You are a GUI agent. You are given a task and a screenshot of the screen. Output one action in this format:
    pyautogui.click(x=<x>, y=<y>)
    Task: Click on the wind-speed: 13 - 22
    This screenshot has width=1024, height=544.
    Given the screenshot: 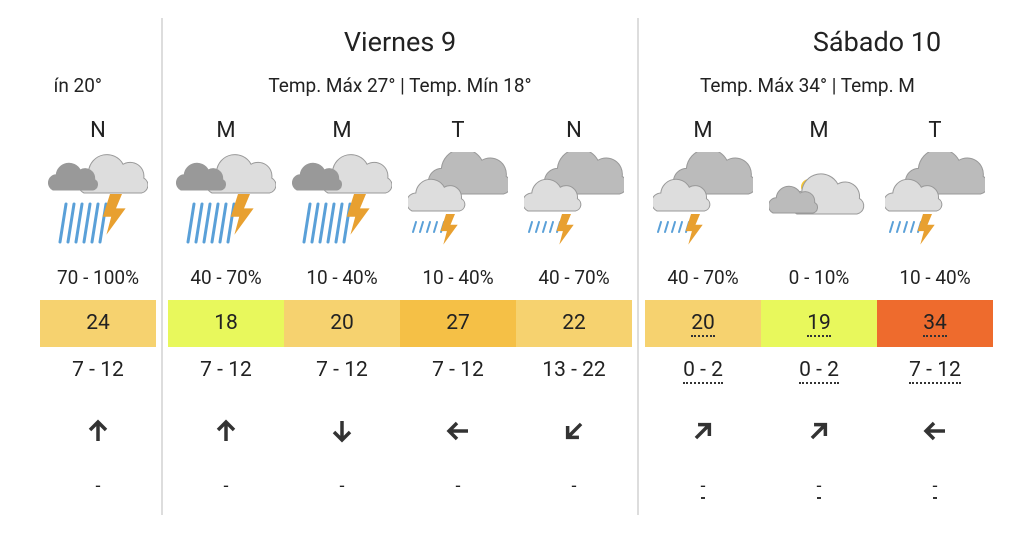 What is the action you would take?
    pyautogui.click(x=574, y=370)
    